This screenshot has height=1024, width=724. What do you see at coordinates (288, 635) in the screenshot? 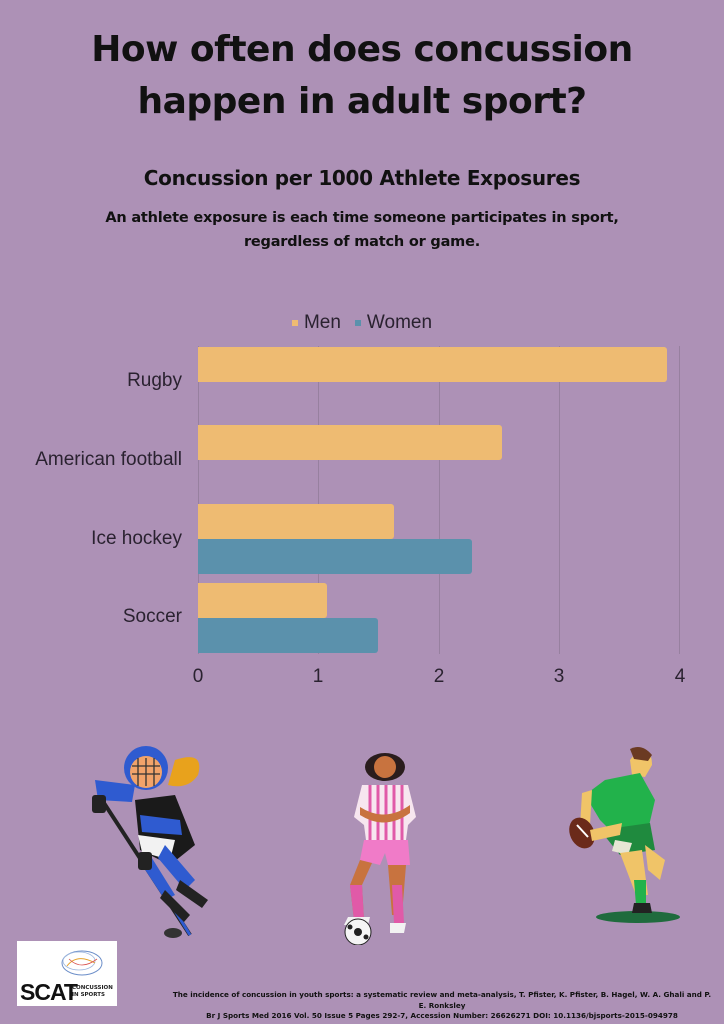
I see `bar-soccer-women` at bounding box center [288, 635].